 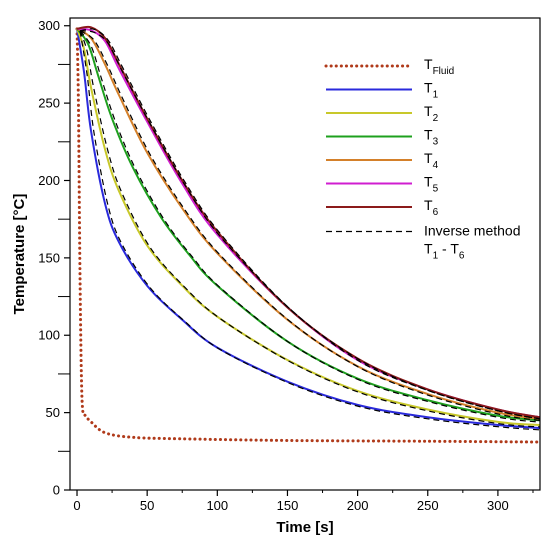 What do you see at coordinates (439, 66) in the screenshot?
I see `legend-label-t-fluid: TFluid` at bounding box center [439, 66].